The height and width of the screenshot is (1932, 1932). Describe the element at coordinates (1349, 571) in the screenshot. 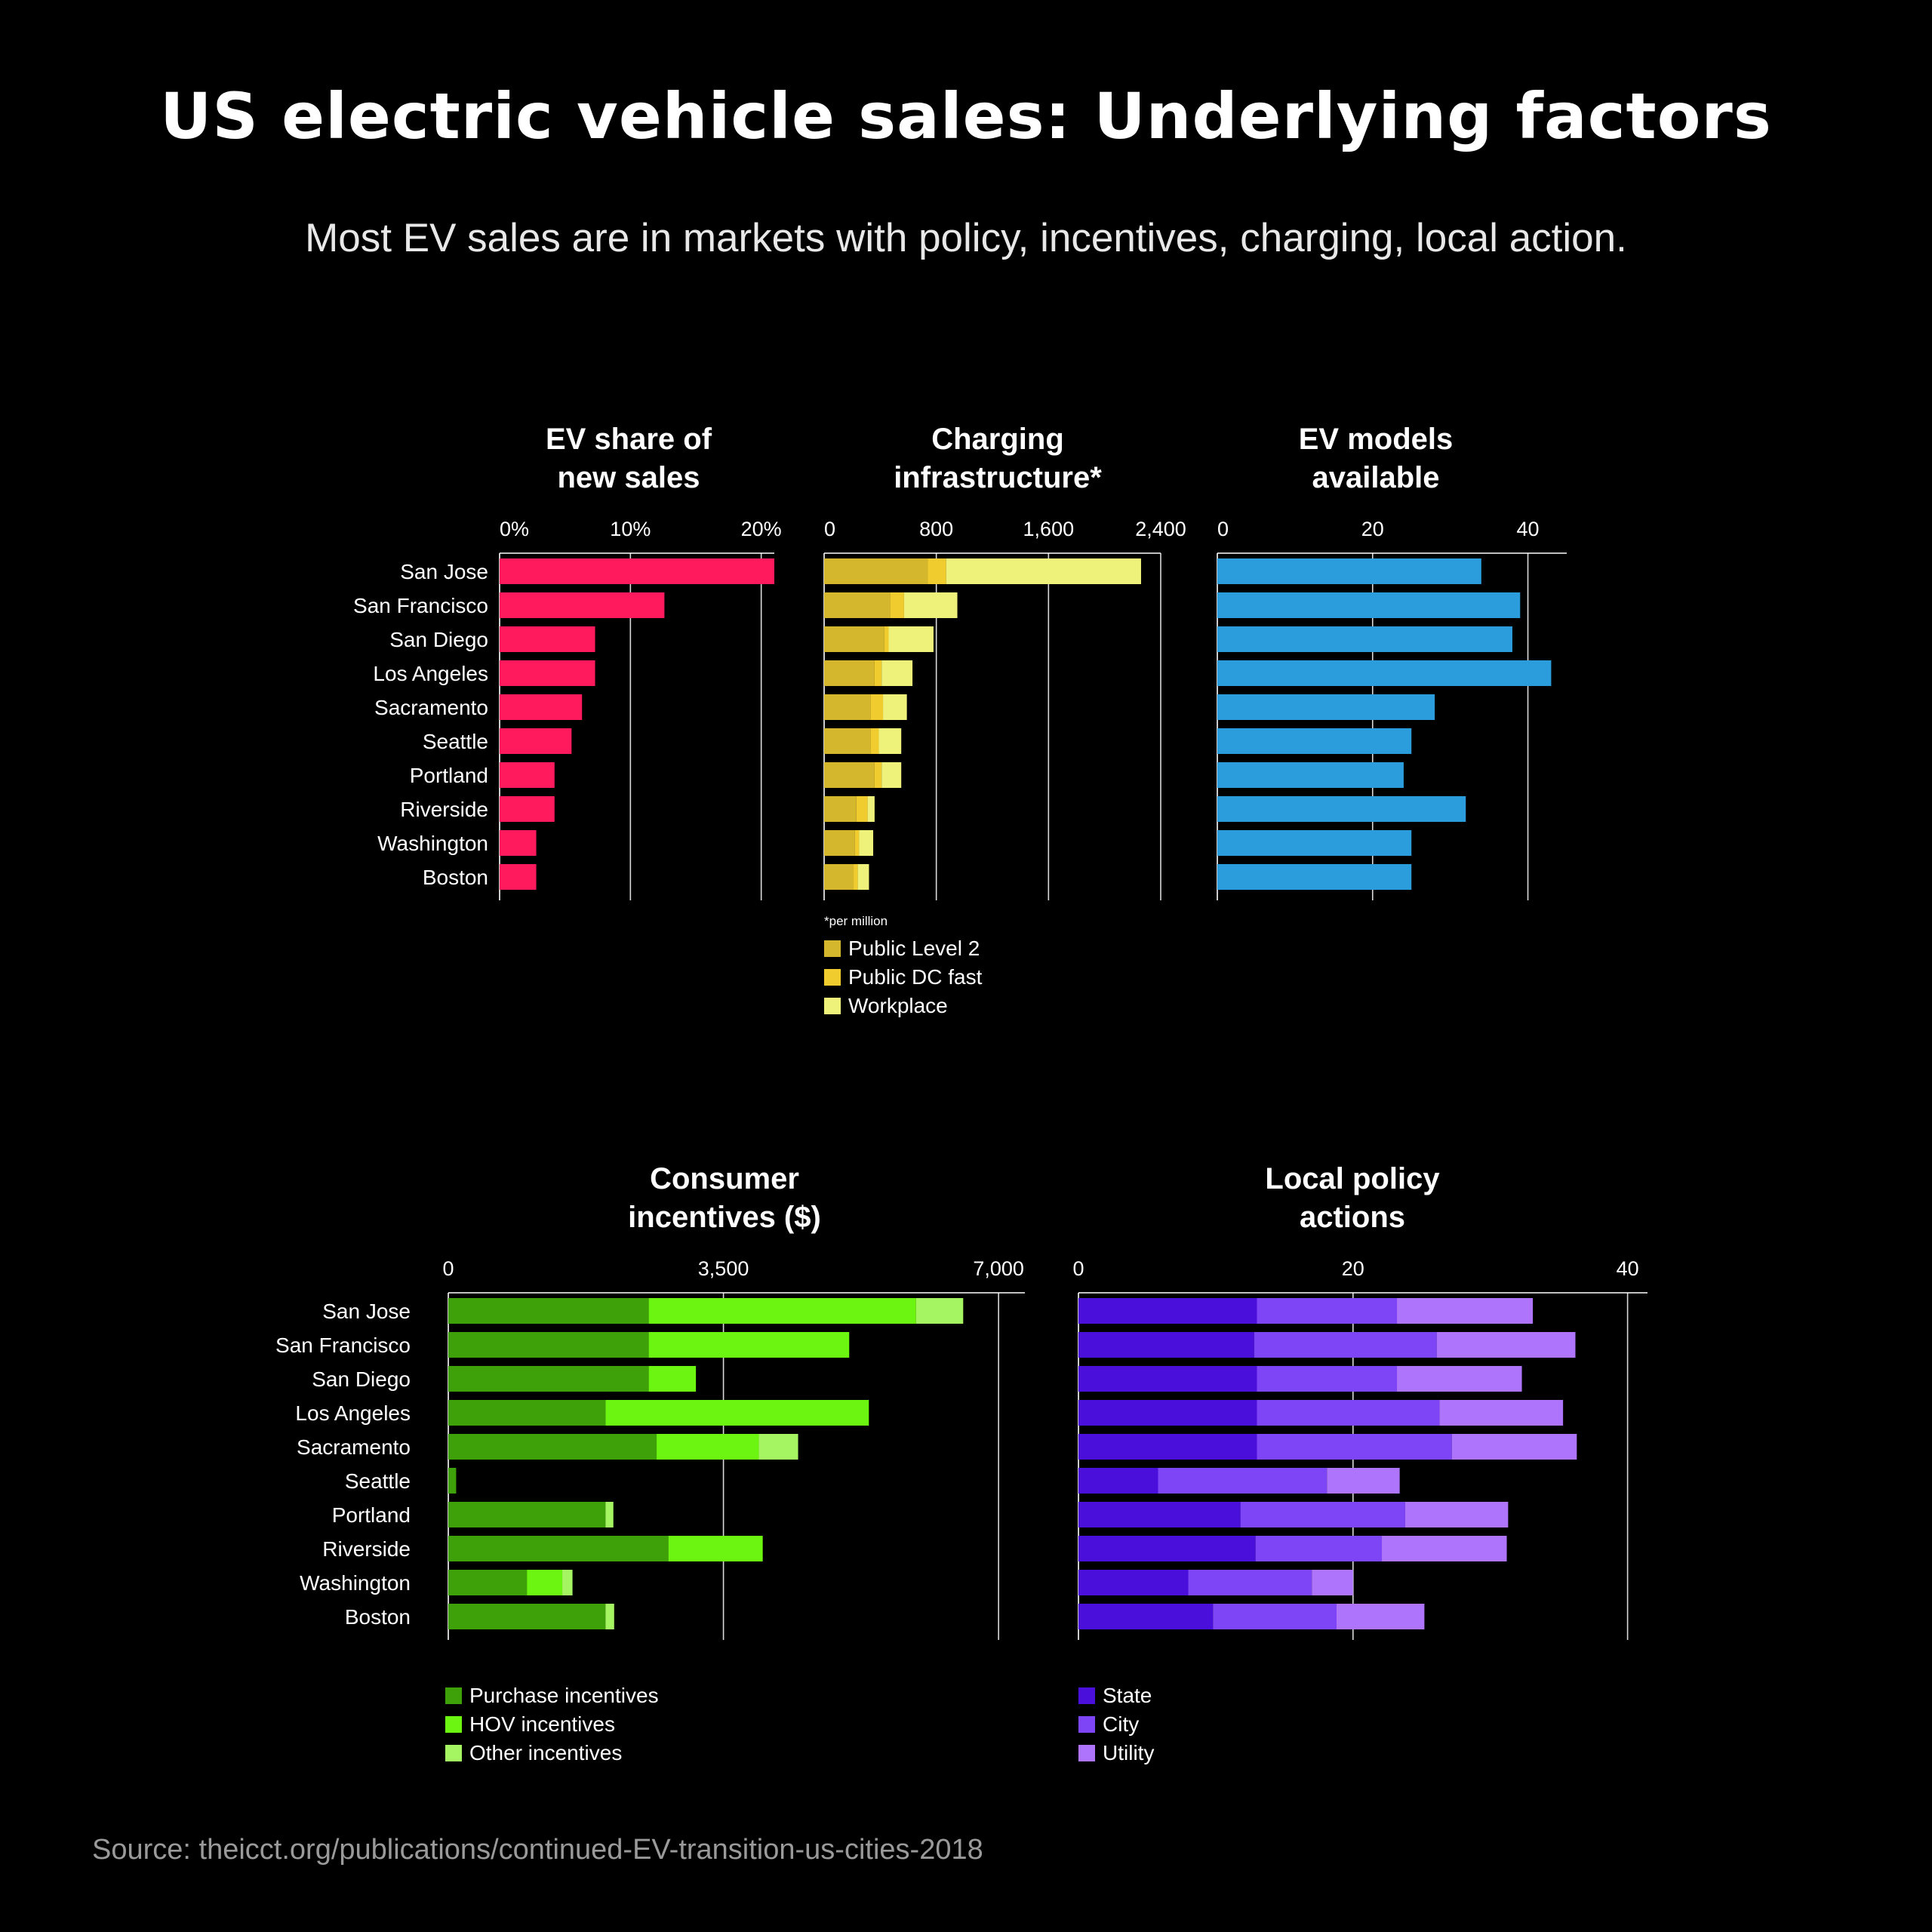

I see `bar-san-jose` at that location.